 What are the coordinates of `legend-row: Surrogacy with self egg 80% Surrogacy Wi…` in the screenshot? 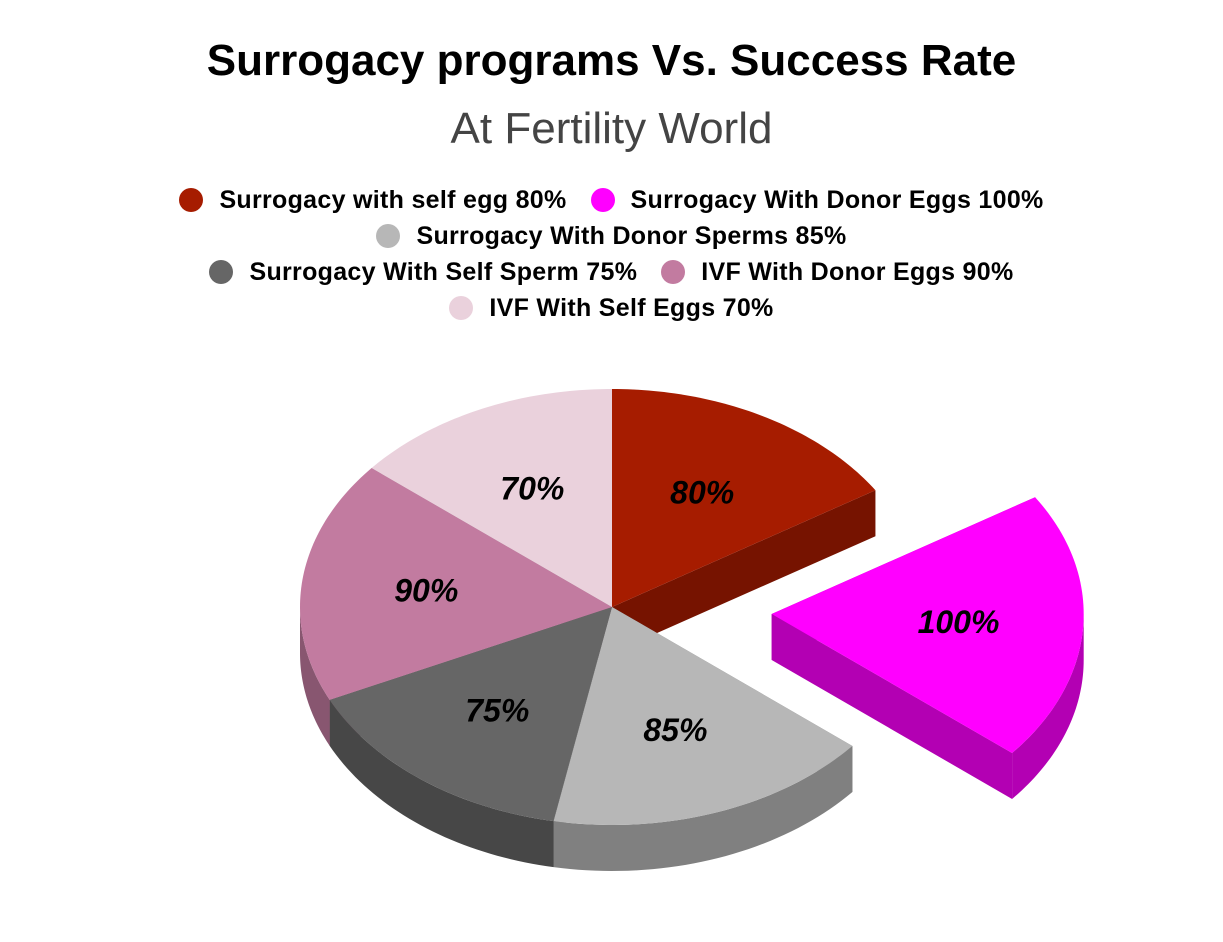 It's located at (611, 200).